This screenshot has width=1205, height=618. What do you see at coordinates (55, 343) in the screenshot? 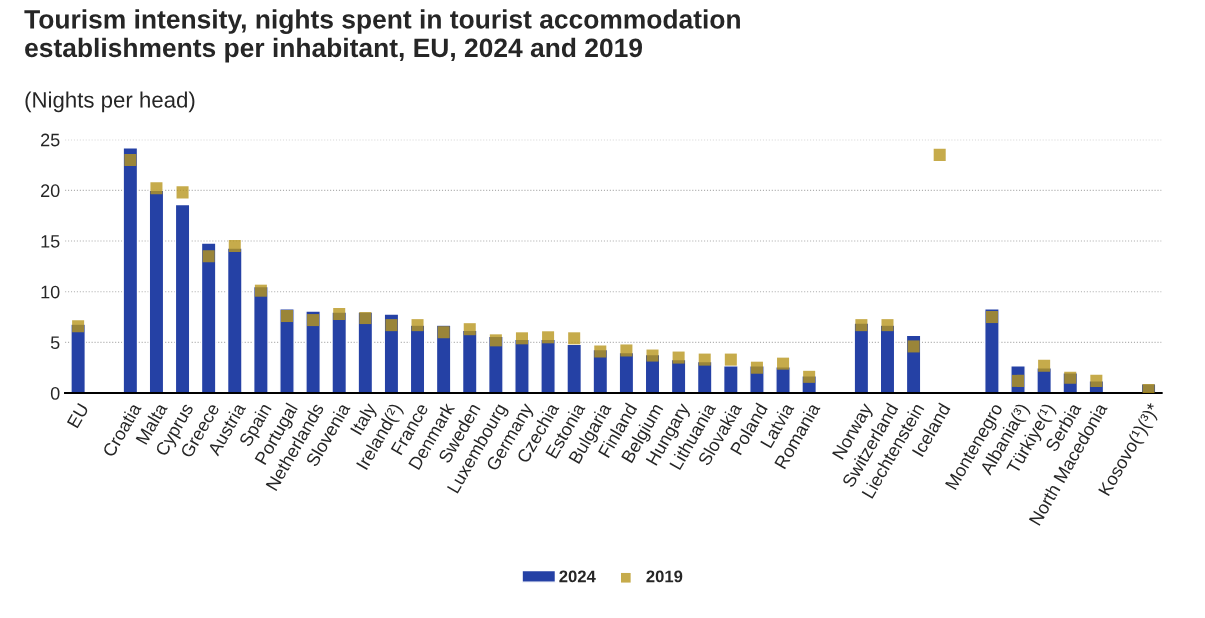
I see `y-tick-label: 5` at bounding box center [55, 343].